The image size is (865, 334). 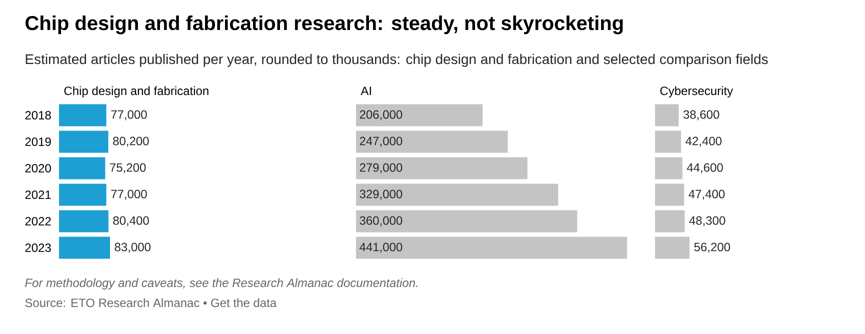 What do you see at coordinates (151, 303) in the screenshot?
I see `source-note: Source: ETO Research Almanac • Get the data` at bounding box center [151, 303].